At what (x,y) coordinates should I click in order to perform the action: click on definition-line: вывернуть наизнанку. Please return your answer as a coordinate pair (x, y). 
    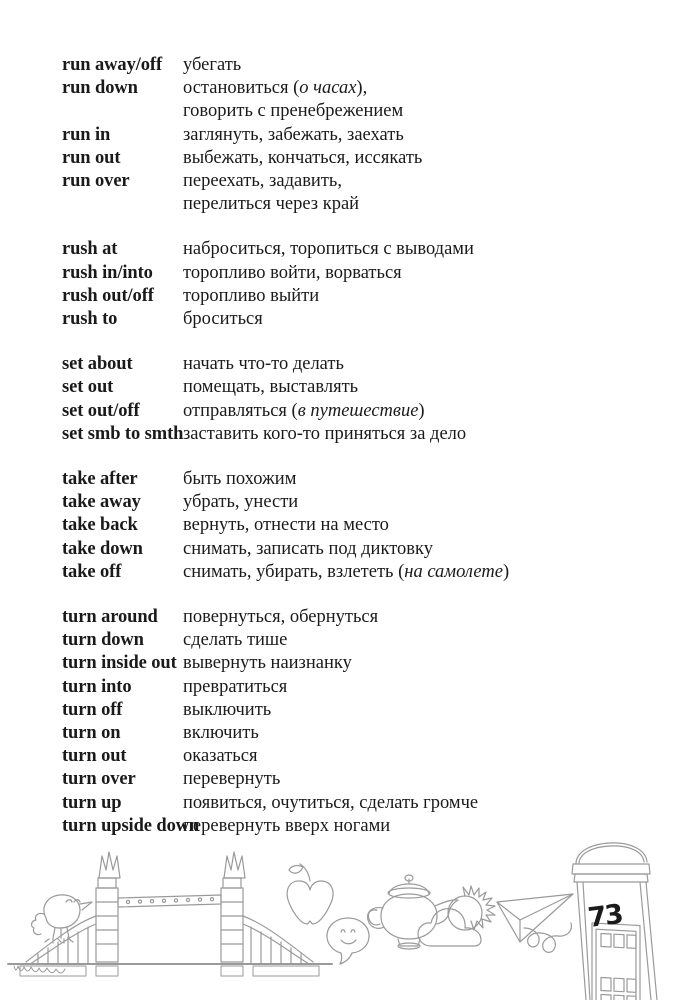
    Looking at the image, I should click on (267, 663).